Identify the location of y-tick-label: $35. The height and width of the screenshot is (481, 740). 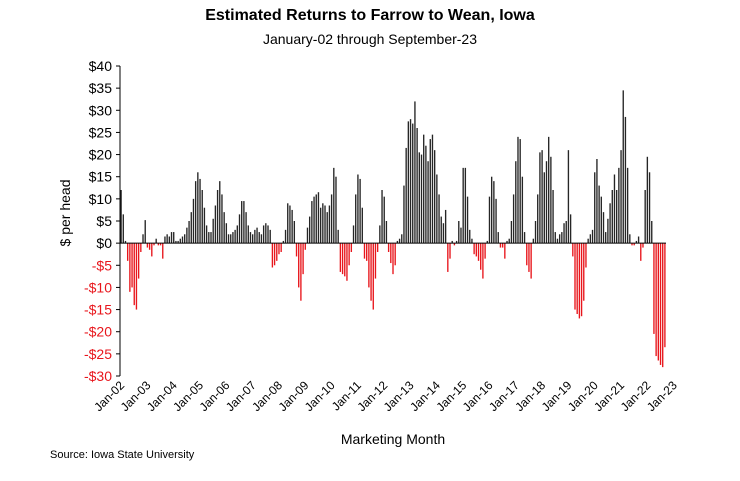
(101, 88).